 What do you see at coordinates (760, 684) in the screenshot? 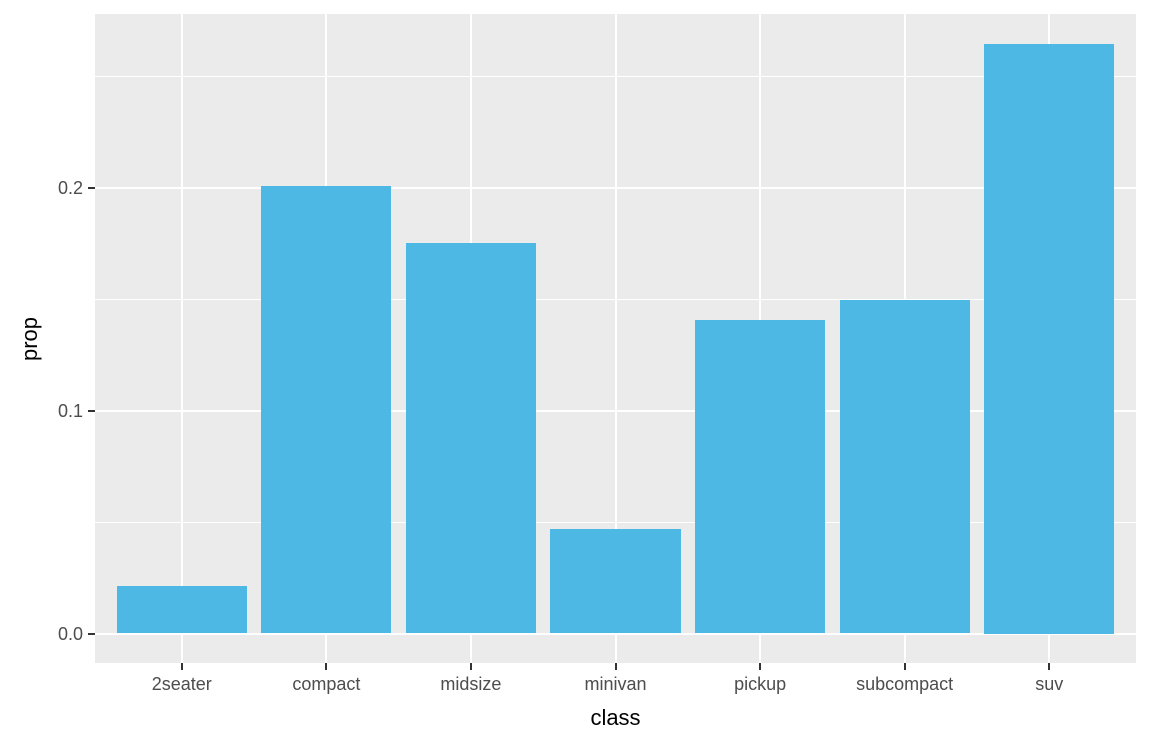
I see `x-tick-label: pickup` at bounding box center [760, 684].